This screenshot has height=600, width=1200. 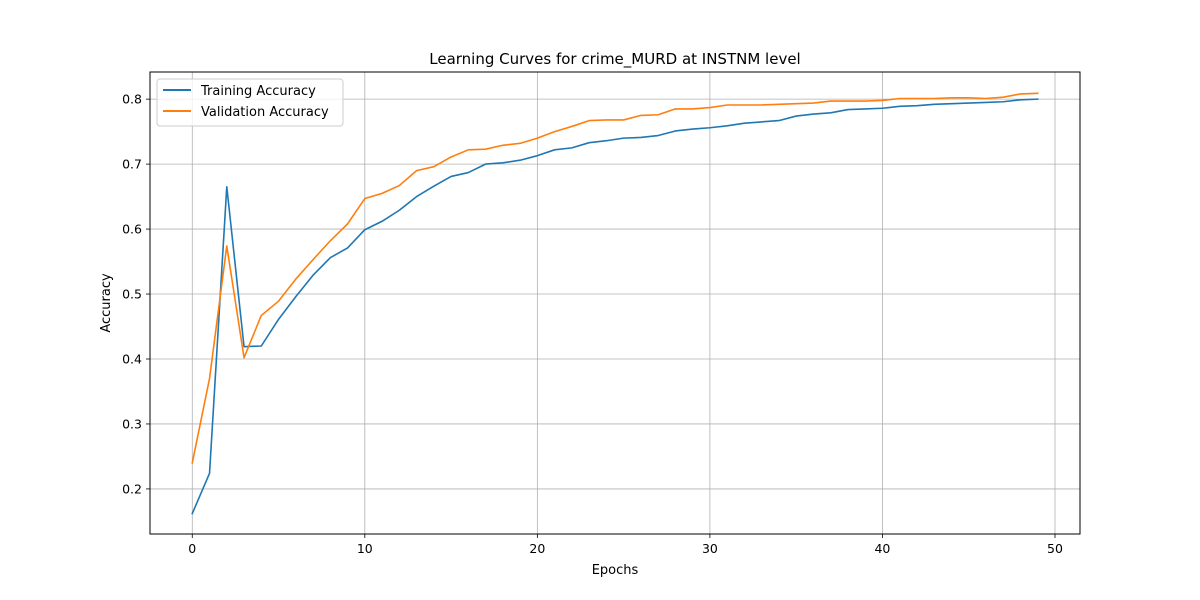 What do you see at coordinates (192, 548) in the screenshot?
I see `x-tick-label: 0` at bounding box center [192, 548].